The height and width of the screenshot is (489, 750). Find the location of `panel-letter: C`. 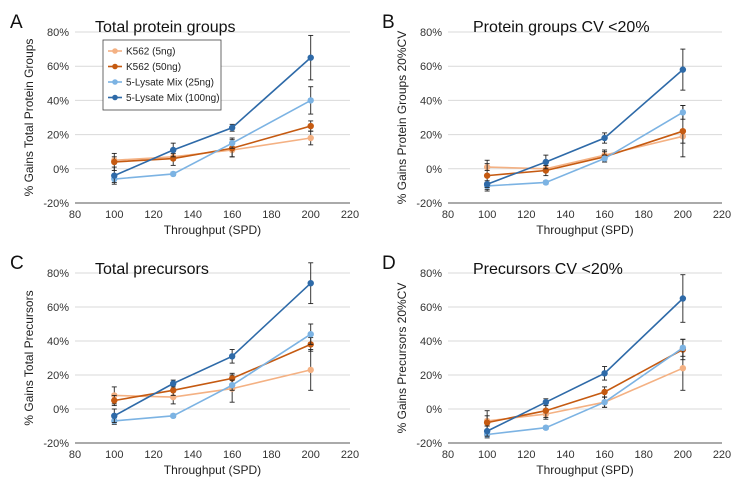

panel-letter: C is located at coordinates (17, 263).